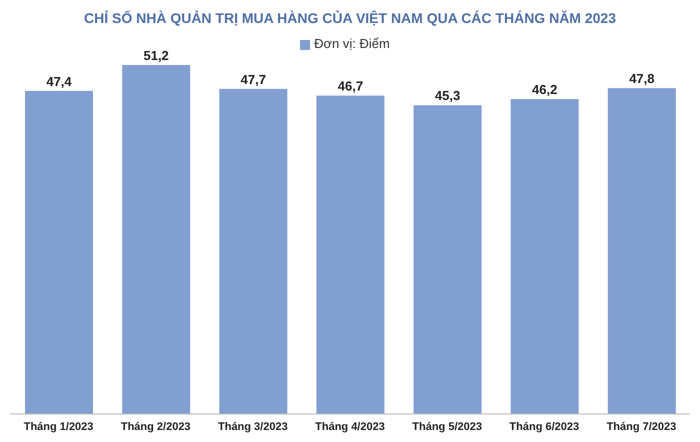  I want to click on x-tick-label: Tháng 6/2023, so click(544, 426).